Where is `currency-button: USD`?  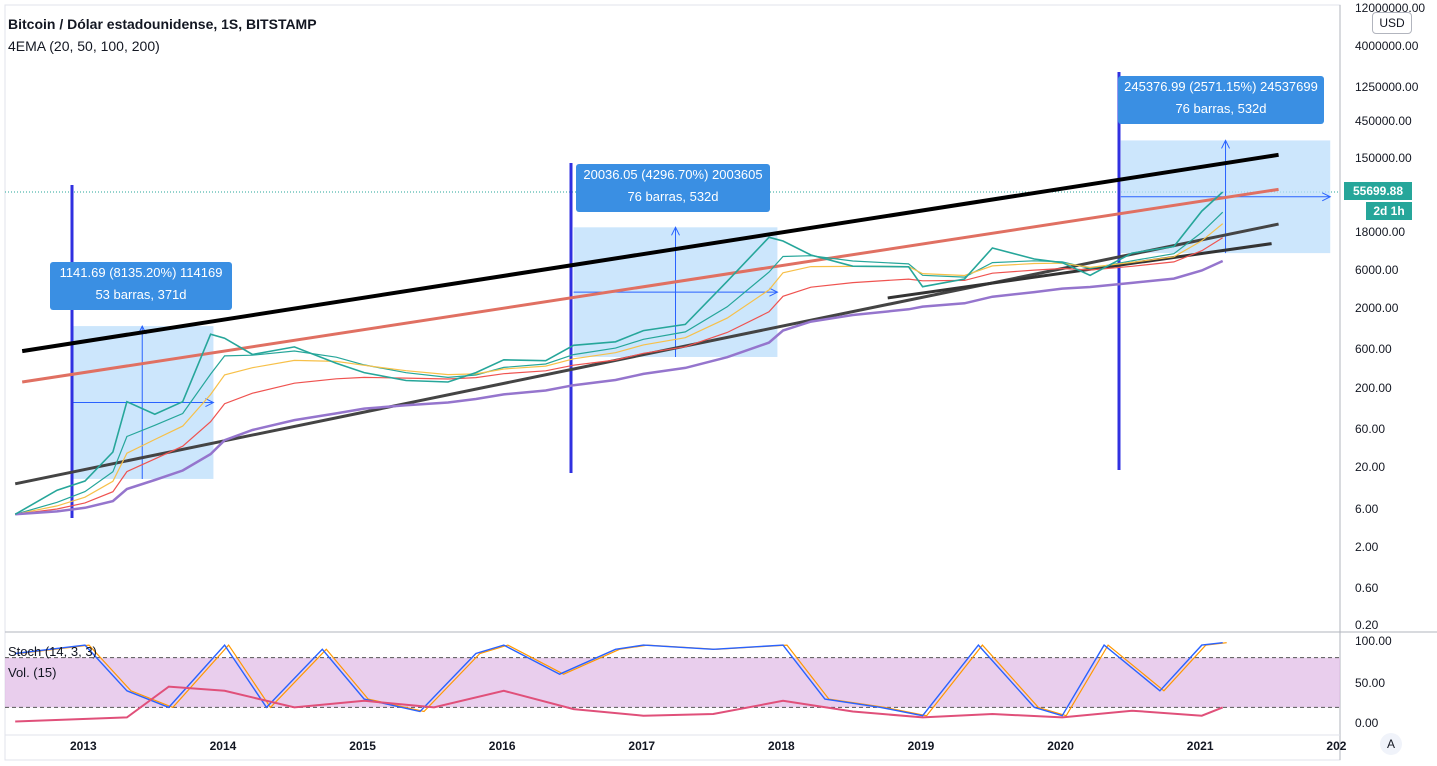
currency-button: USD is located at coordinates (1392, 23).